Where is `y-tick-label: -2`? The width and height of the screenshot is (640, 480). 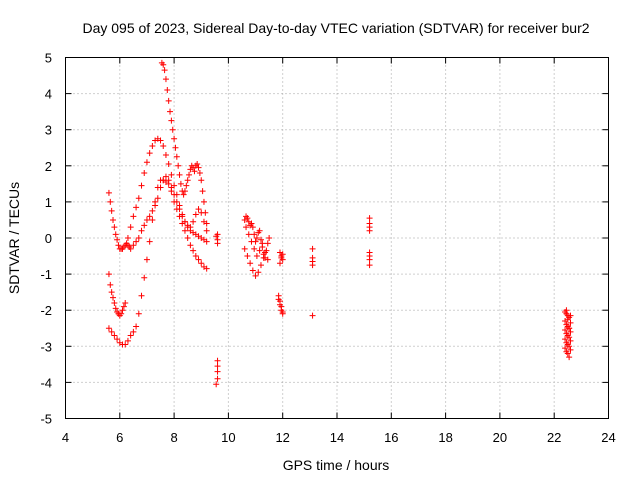
y-tick-label: -2 is located at coordinates (46, 310).